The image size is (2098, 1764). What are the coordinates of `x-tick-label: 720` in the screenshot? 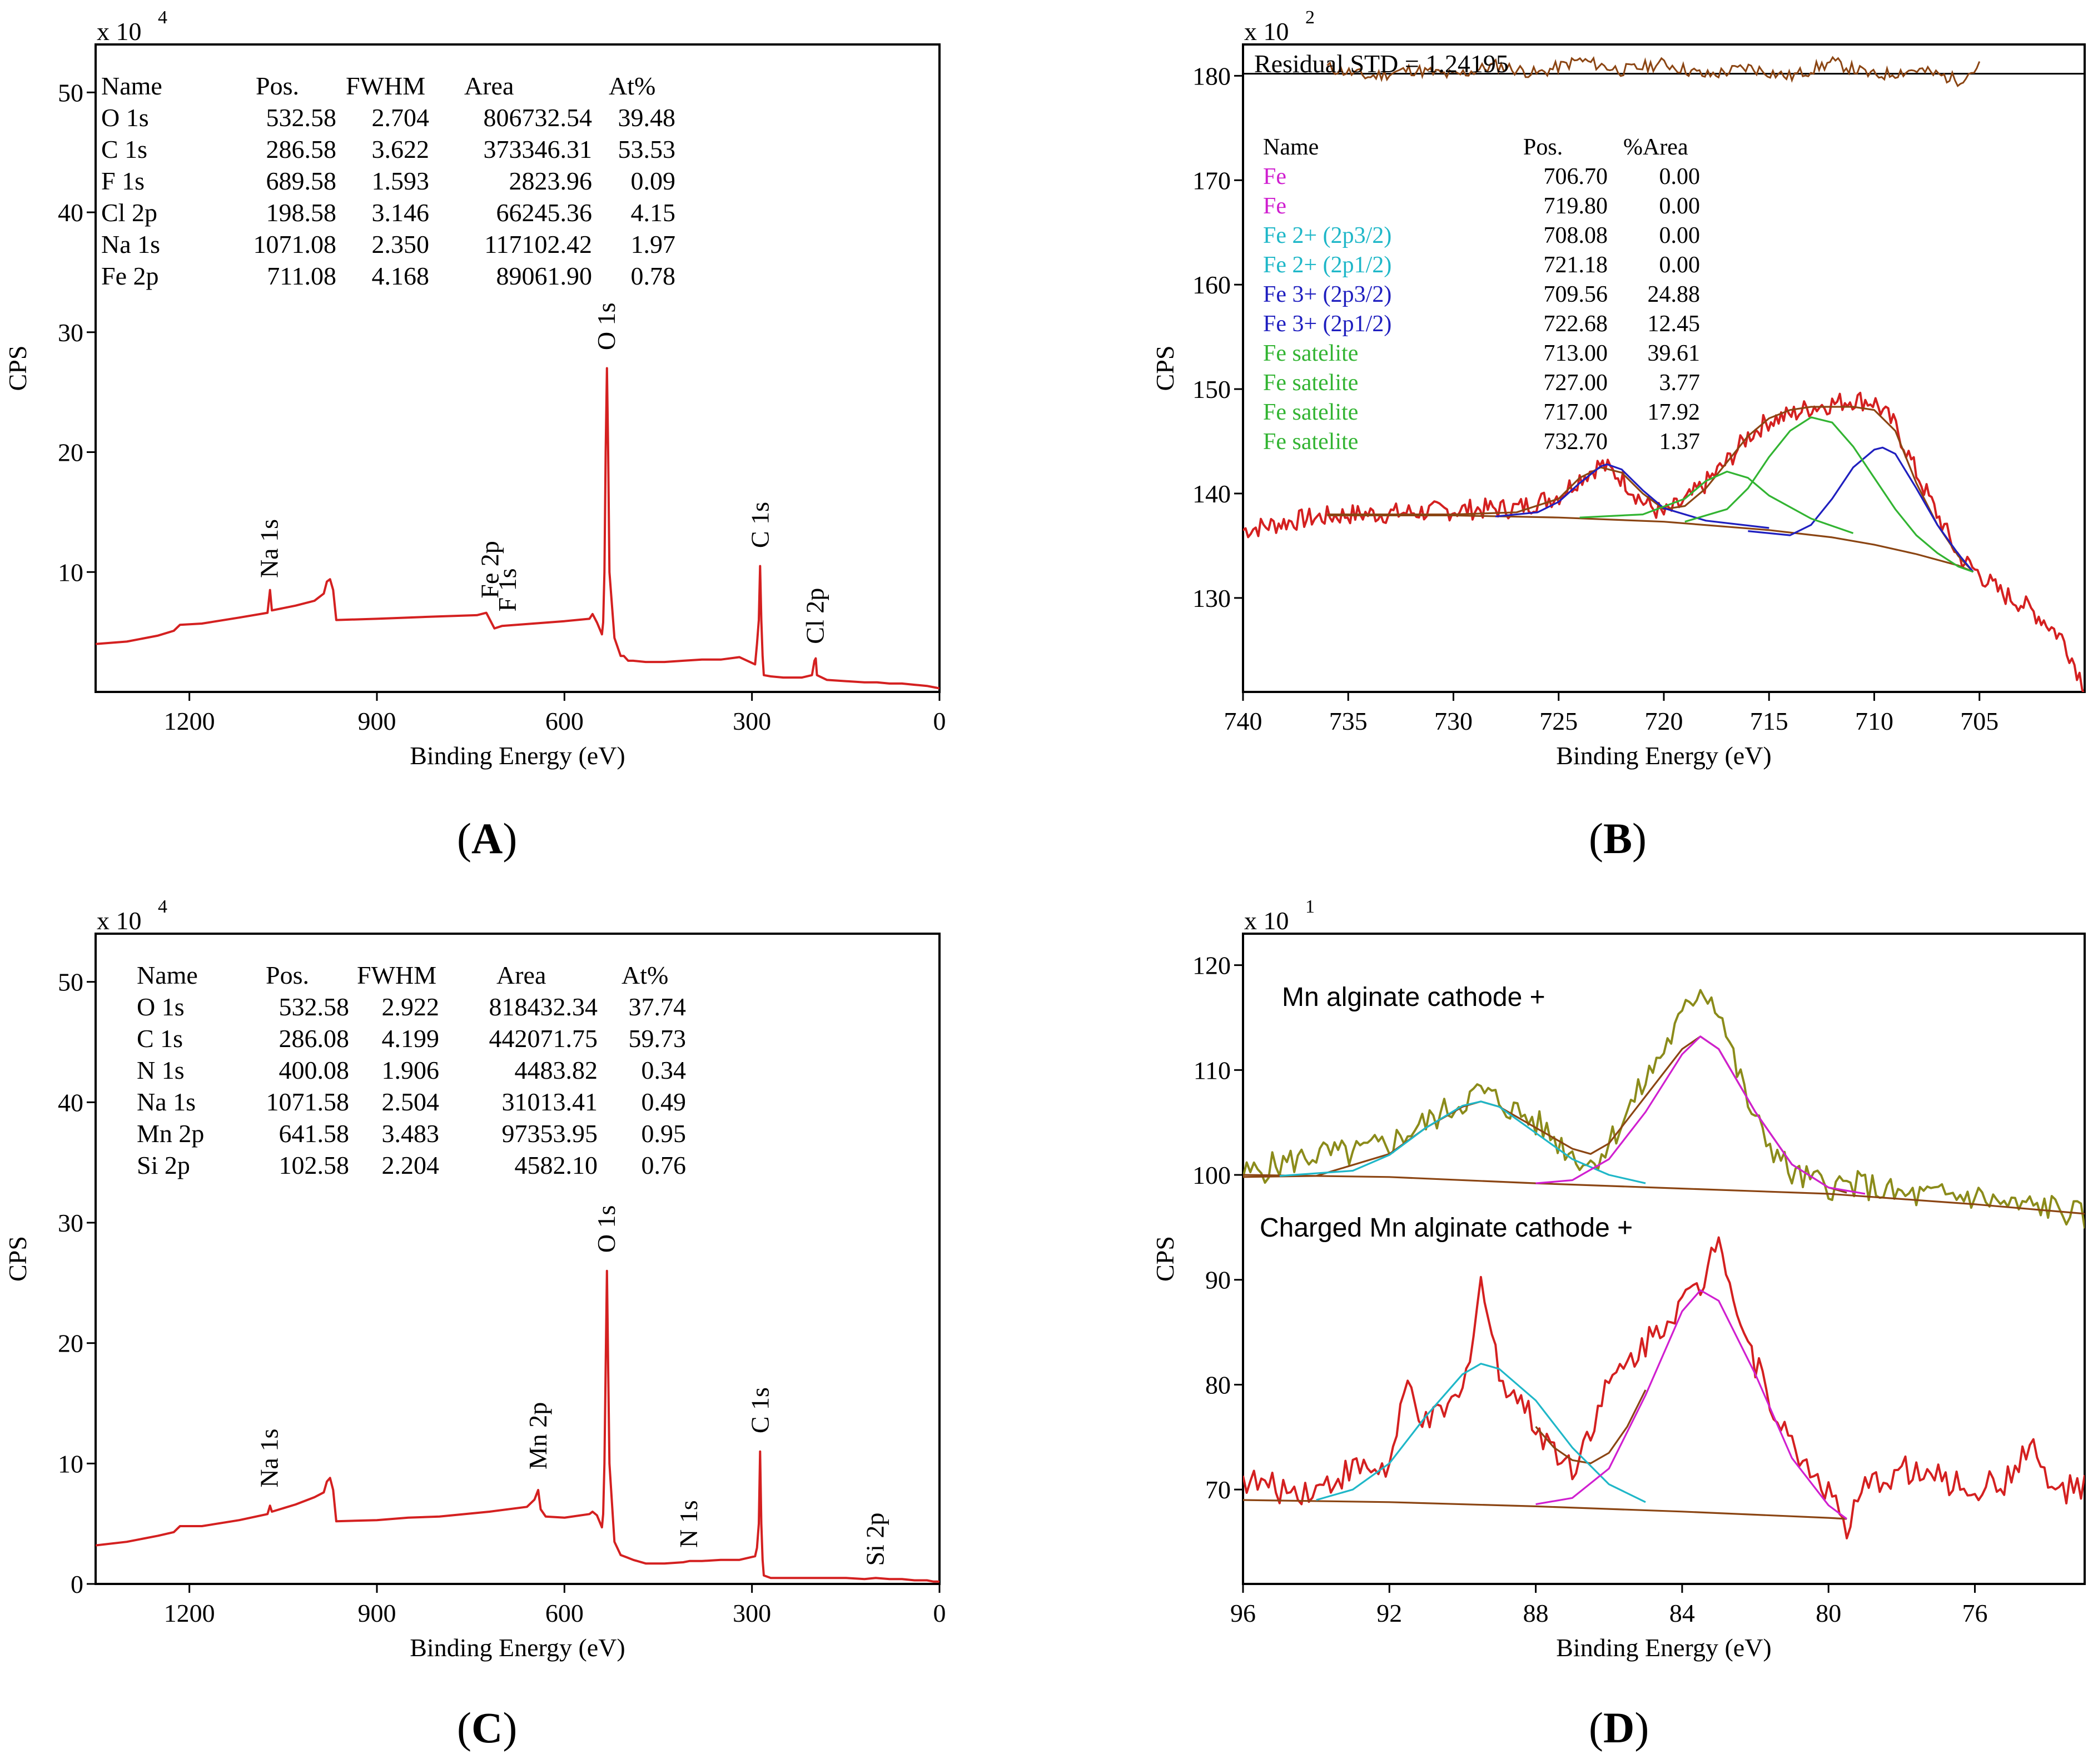 It's located at (1664, 721).